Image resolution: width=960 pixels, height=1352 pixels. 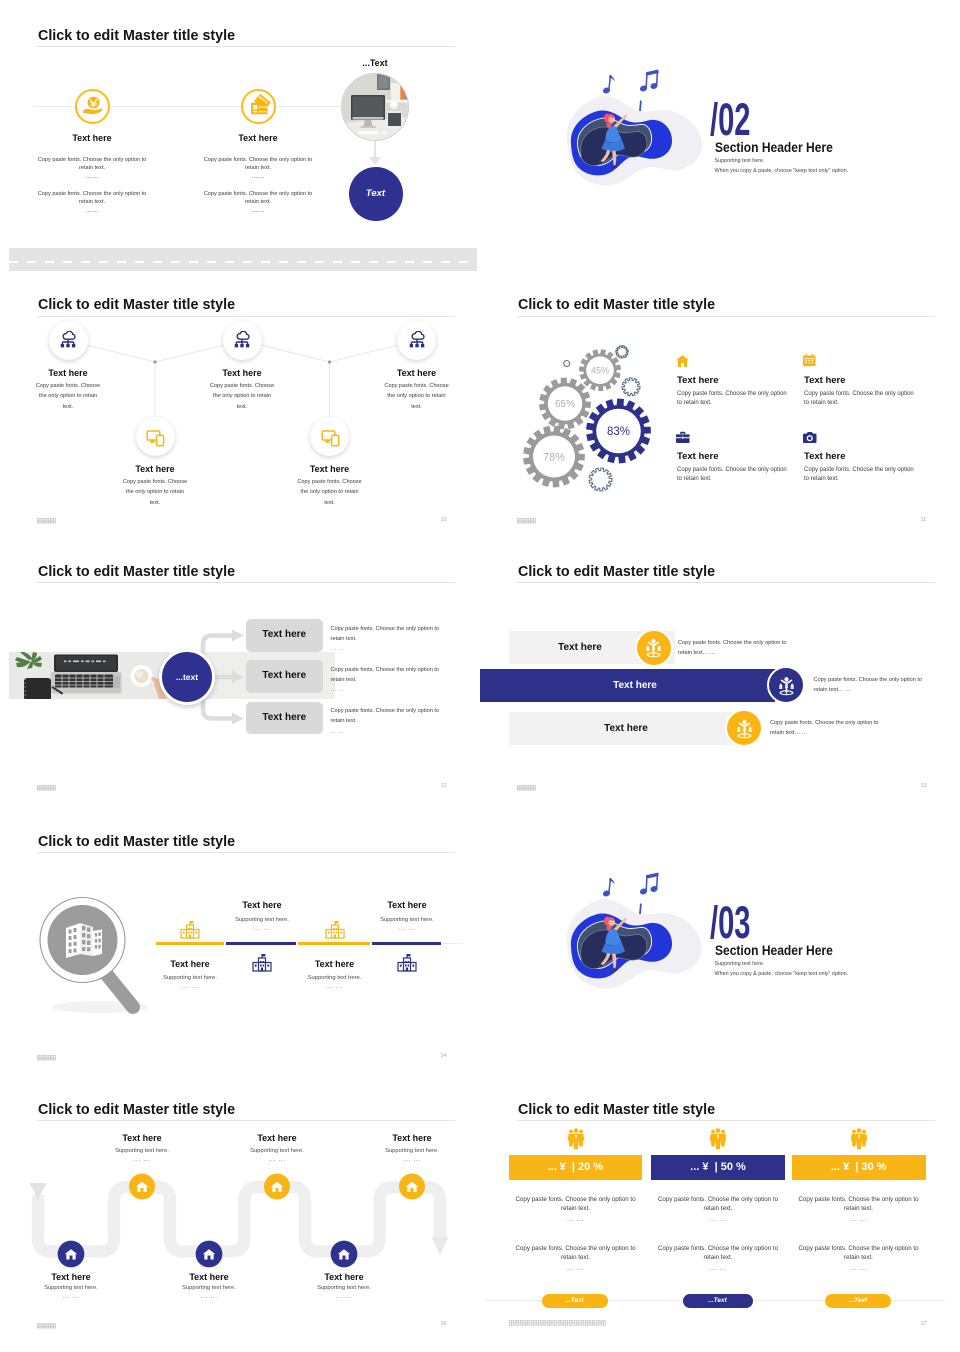 I want to click on svg-text: 83%, so click(x=618, y=432).